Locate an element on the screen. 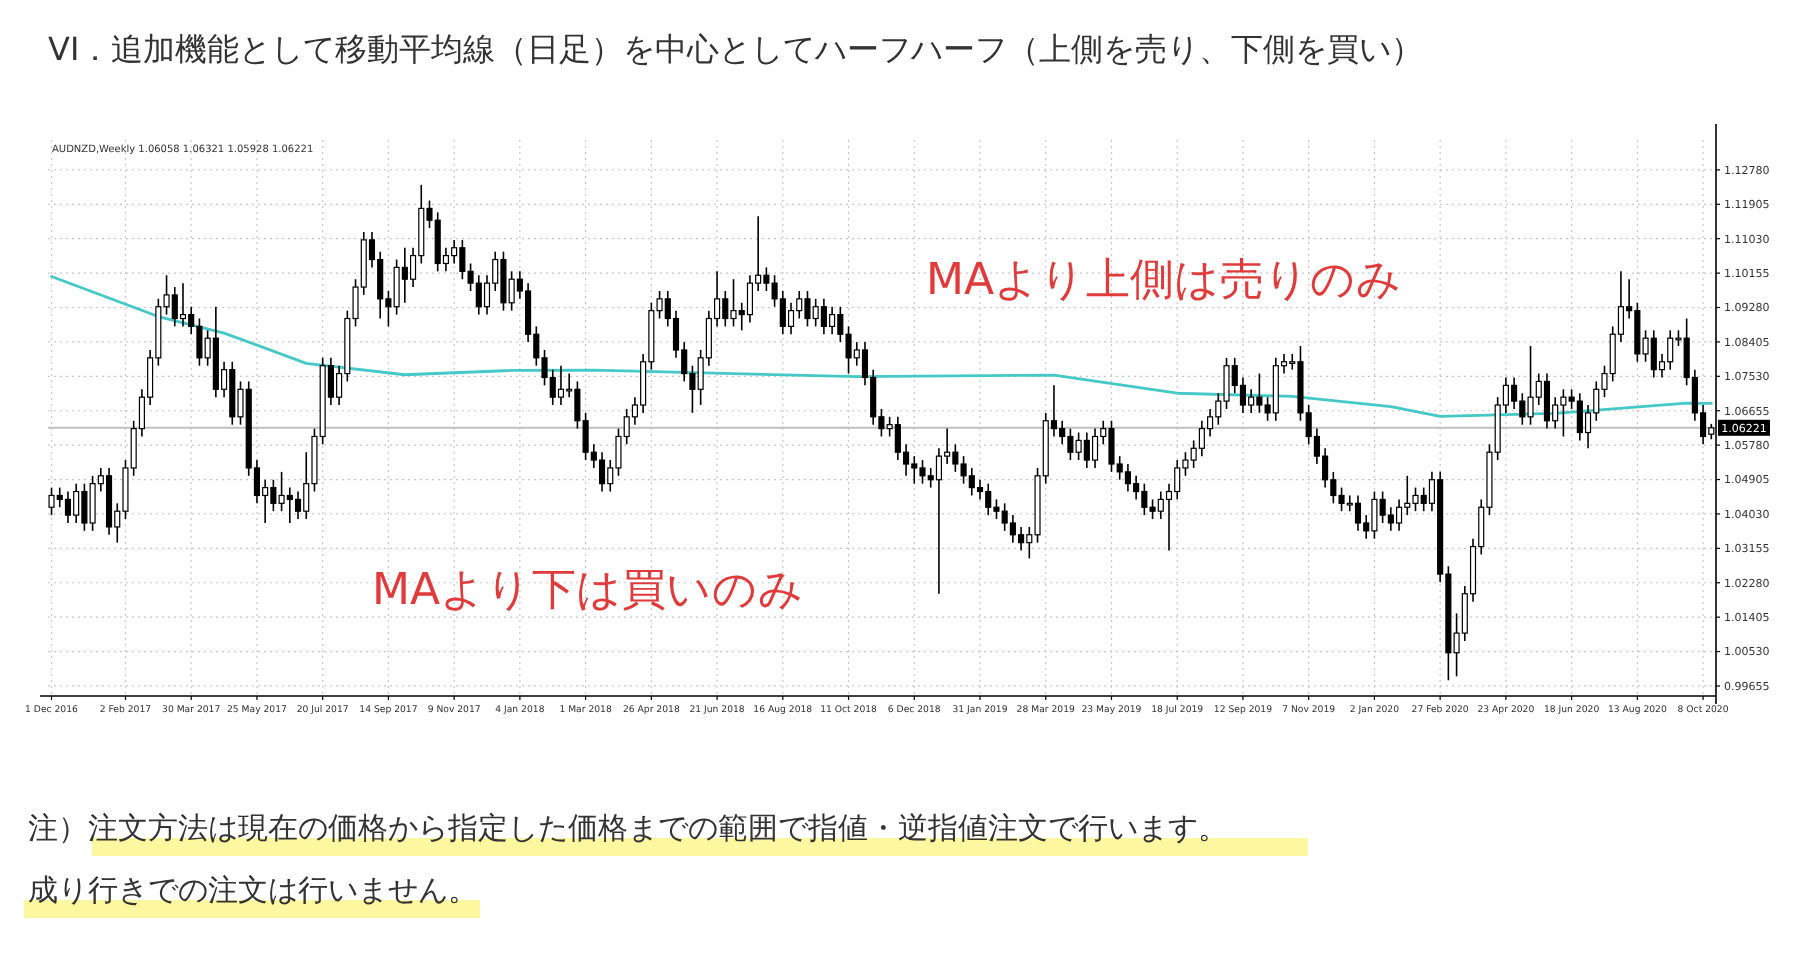 This screenshot has width=1816, height=964. annotation: MAより上側は売りのみ is located at coordinates (1164, 281).